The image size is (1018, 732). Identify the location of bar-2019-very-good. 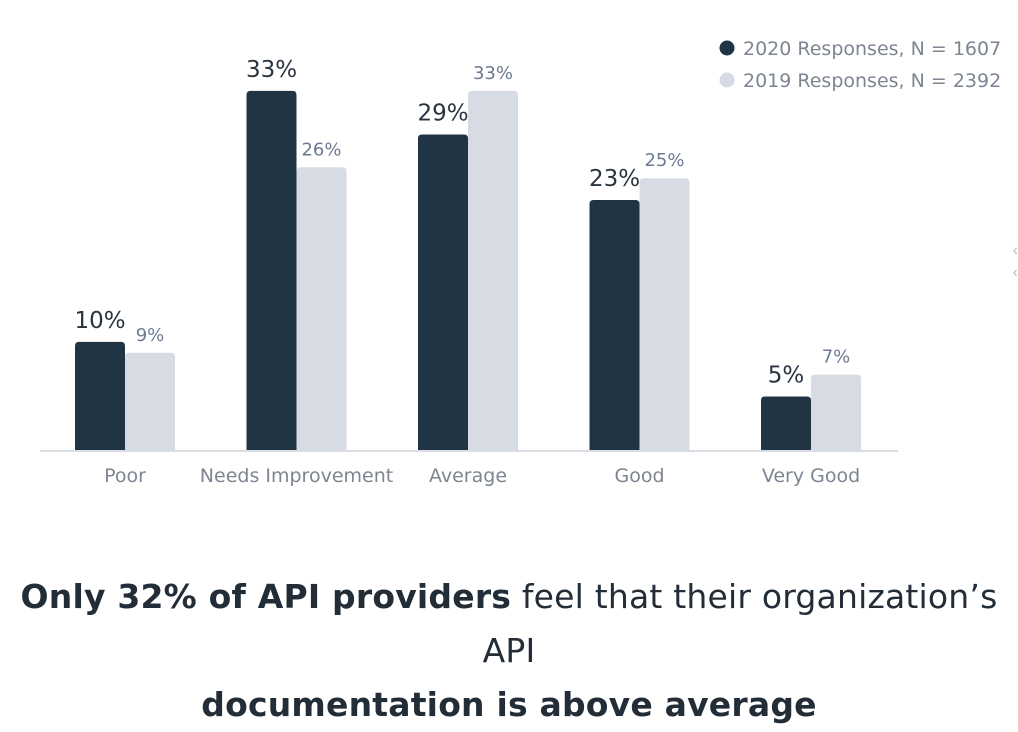
(836, 412).